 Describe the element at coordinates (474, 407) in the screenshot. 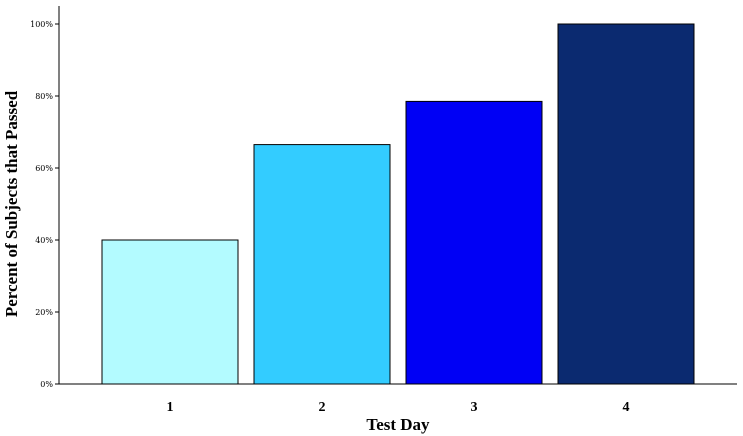

I see `x-tick-label: 3` at that location.